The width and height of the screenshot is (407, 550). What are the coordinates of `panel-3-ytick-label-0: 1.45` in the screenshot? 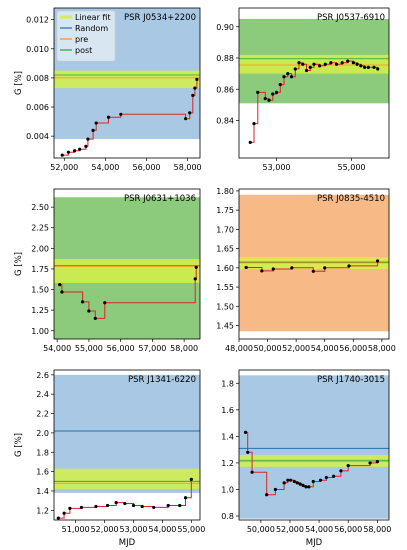 It's located at (225, 326).